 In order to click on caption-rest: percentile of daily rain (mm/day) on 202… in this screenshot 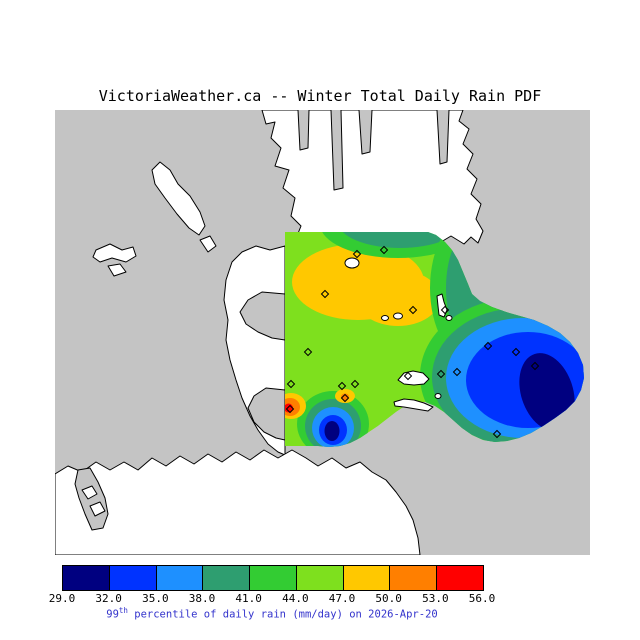, I will do `click(282, 614)`.